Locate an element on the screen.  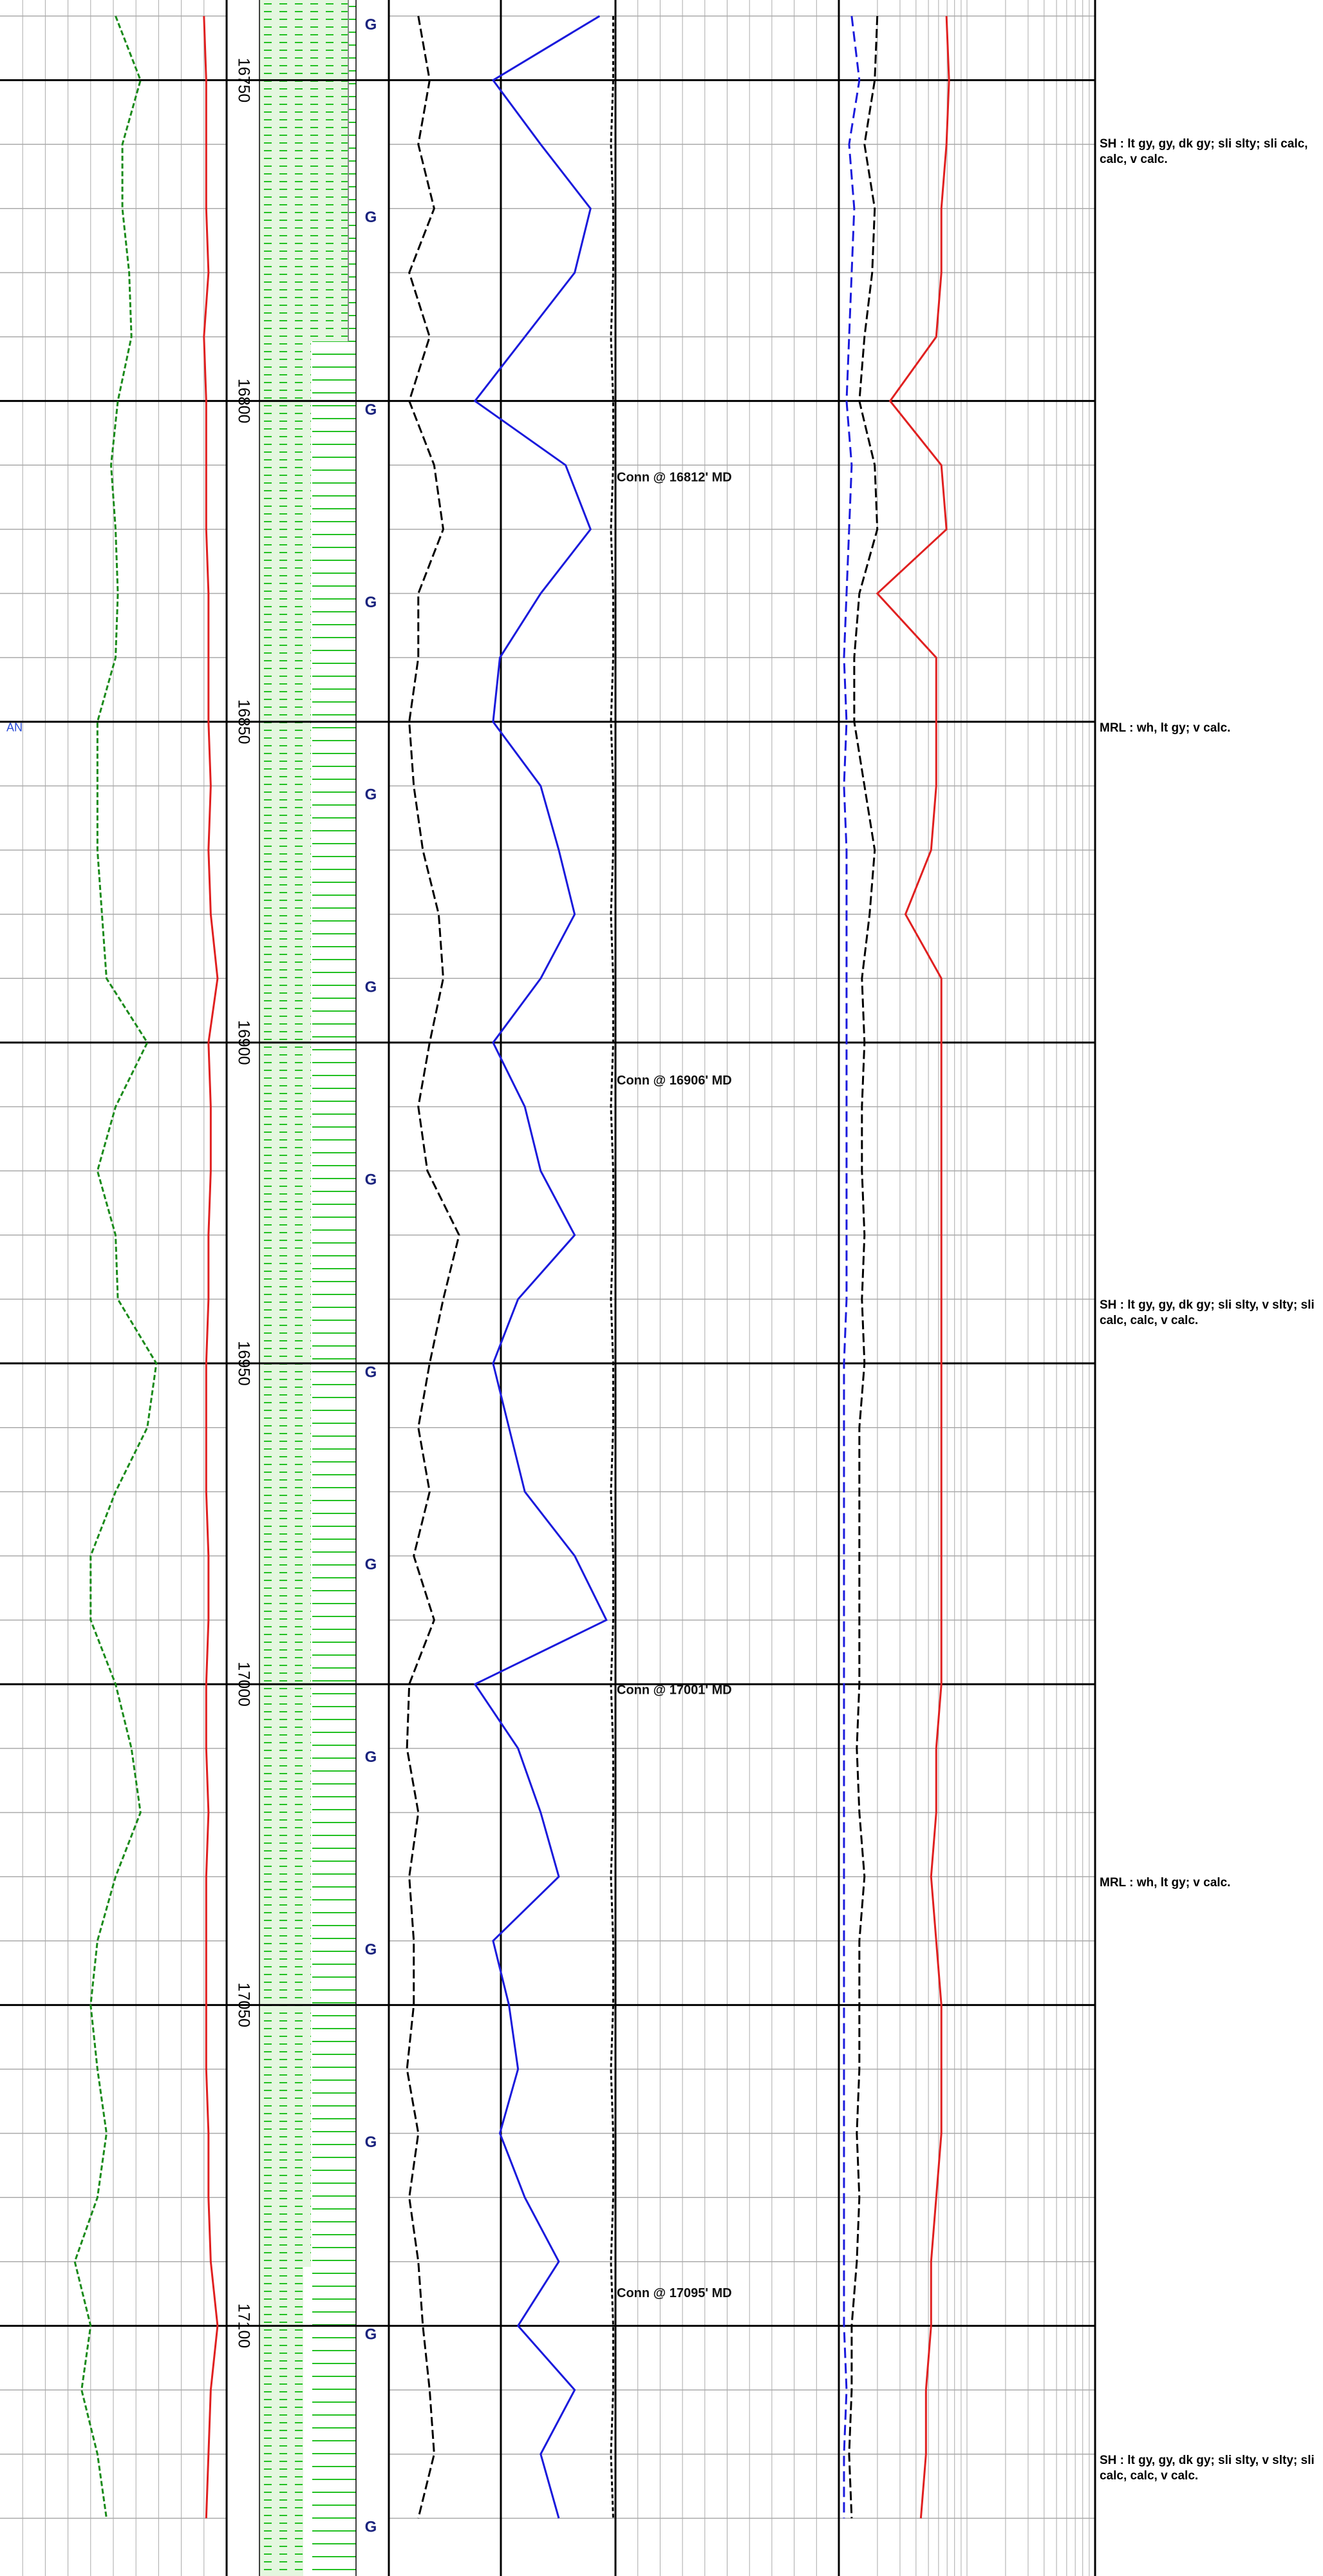
connection-note: Conn @ 17001' MD is located at coordinates (674, 1690).